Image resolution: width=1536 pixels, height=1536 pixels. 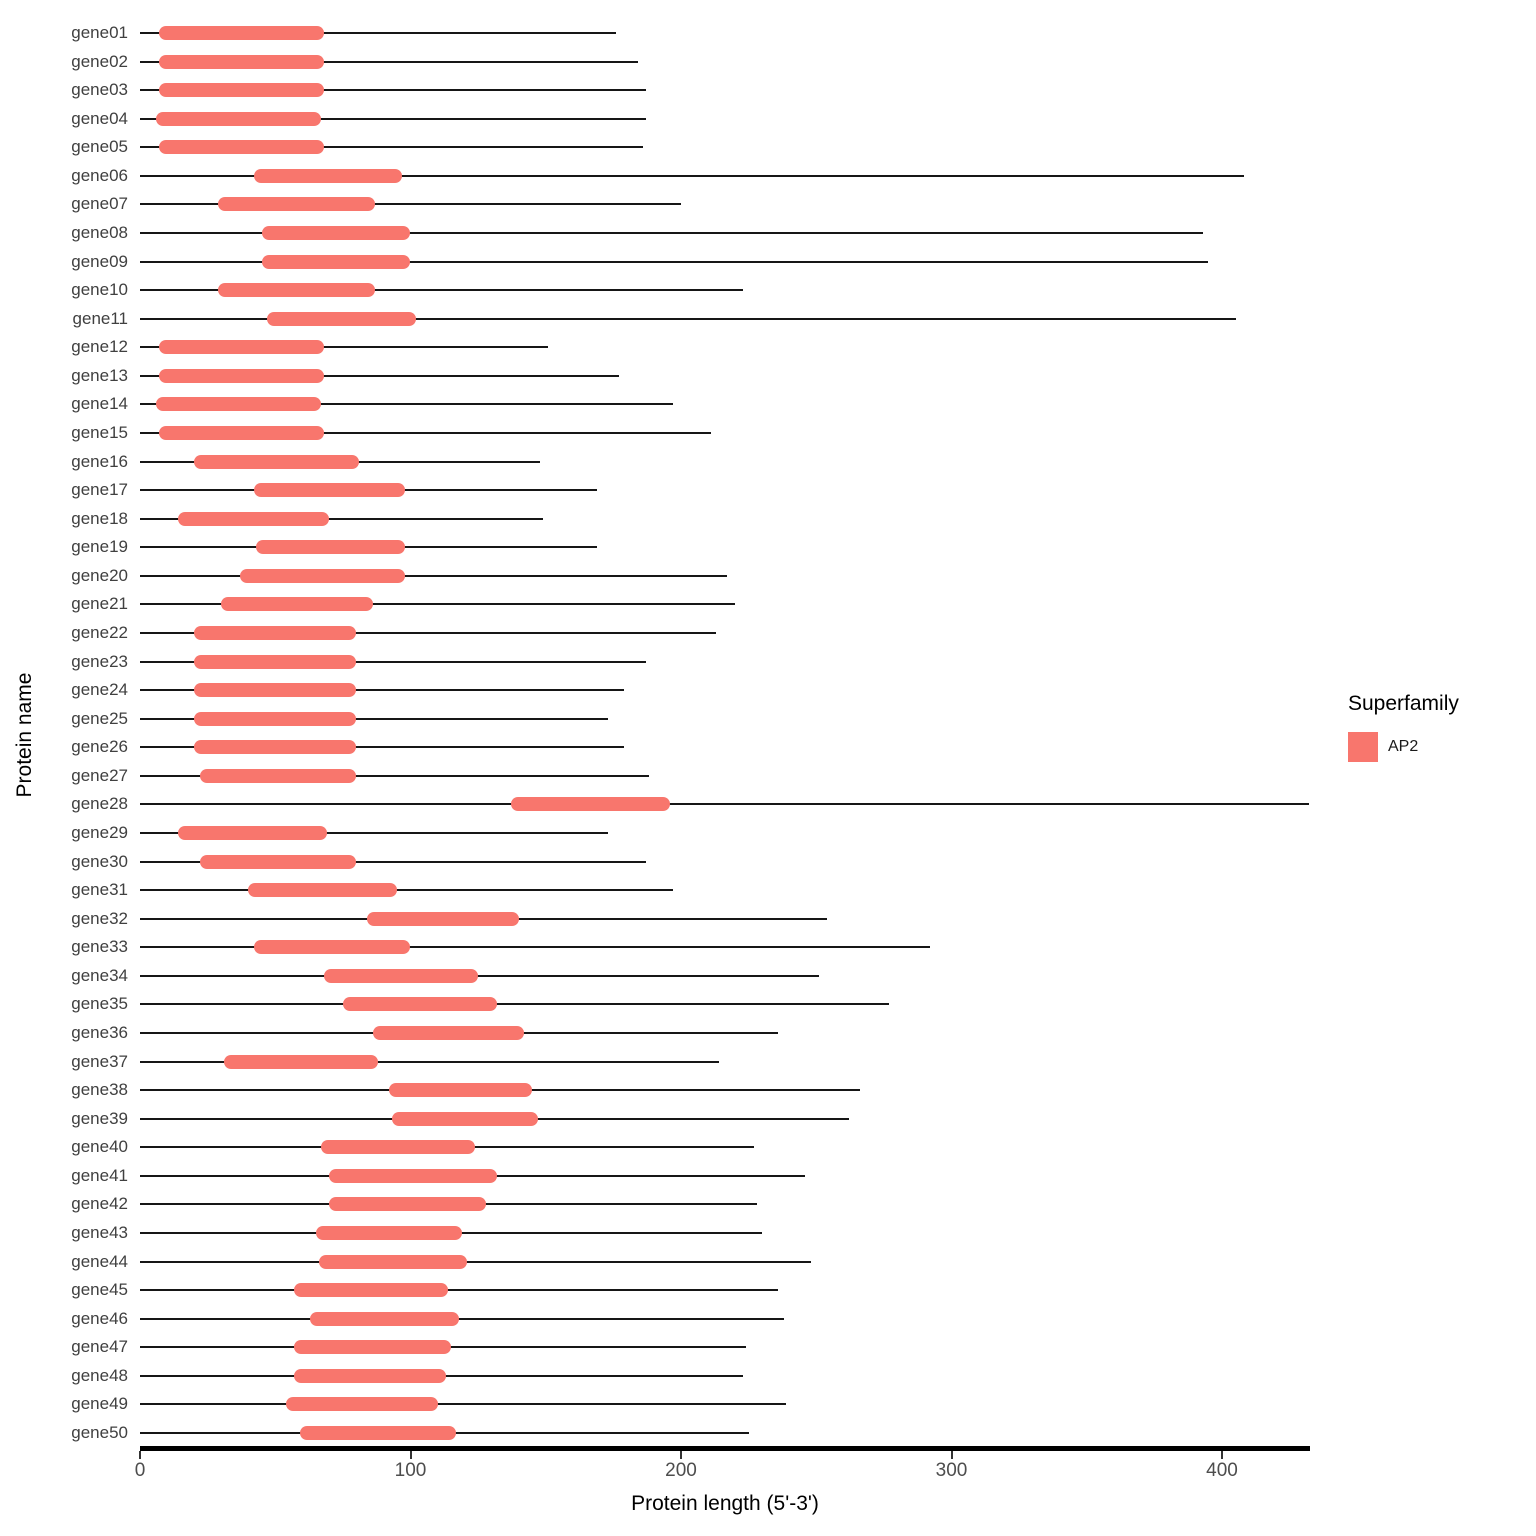 I want to click on gene-label: gene48, so click(x=99, y=1375).